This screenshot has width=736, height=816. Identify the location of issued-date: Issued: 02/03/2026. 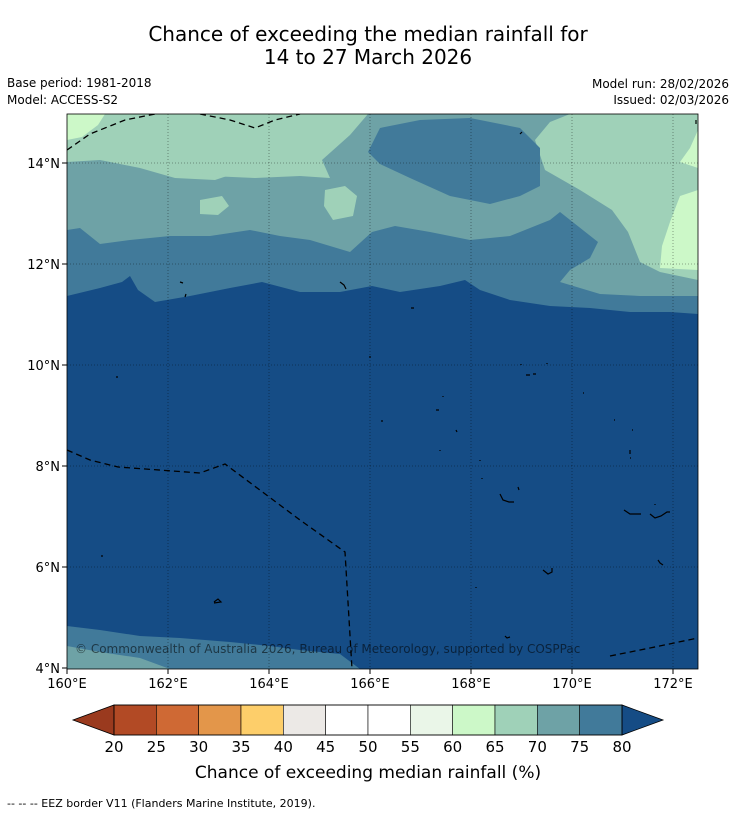
(671, 100).